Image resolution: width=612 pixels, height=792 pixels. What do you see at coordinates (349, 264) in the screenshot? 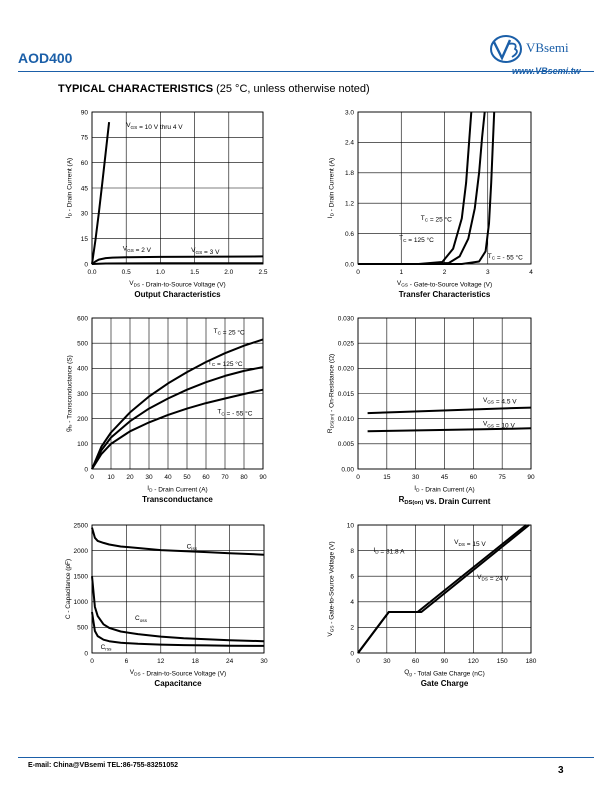
I see `y-tick-label: 0.0` at bounding box center [349, 264].